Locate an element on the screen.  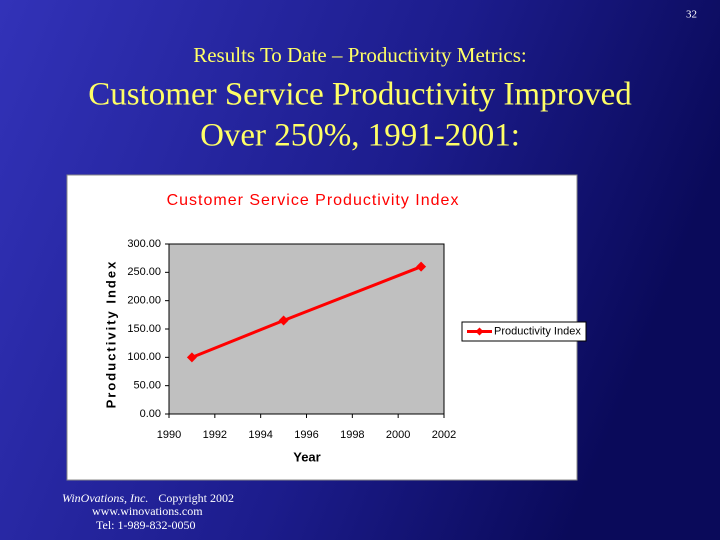
footer-line: WinOvations, Inc. Copyright 2002 is located at coordinates (148, 498).